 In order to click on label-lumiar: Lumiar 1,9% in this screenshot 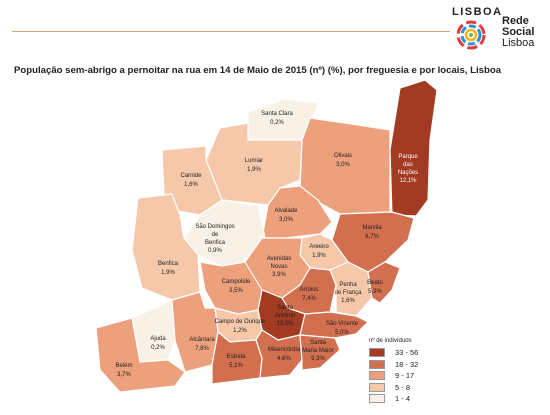, I will do `click(254, 165)`.